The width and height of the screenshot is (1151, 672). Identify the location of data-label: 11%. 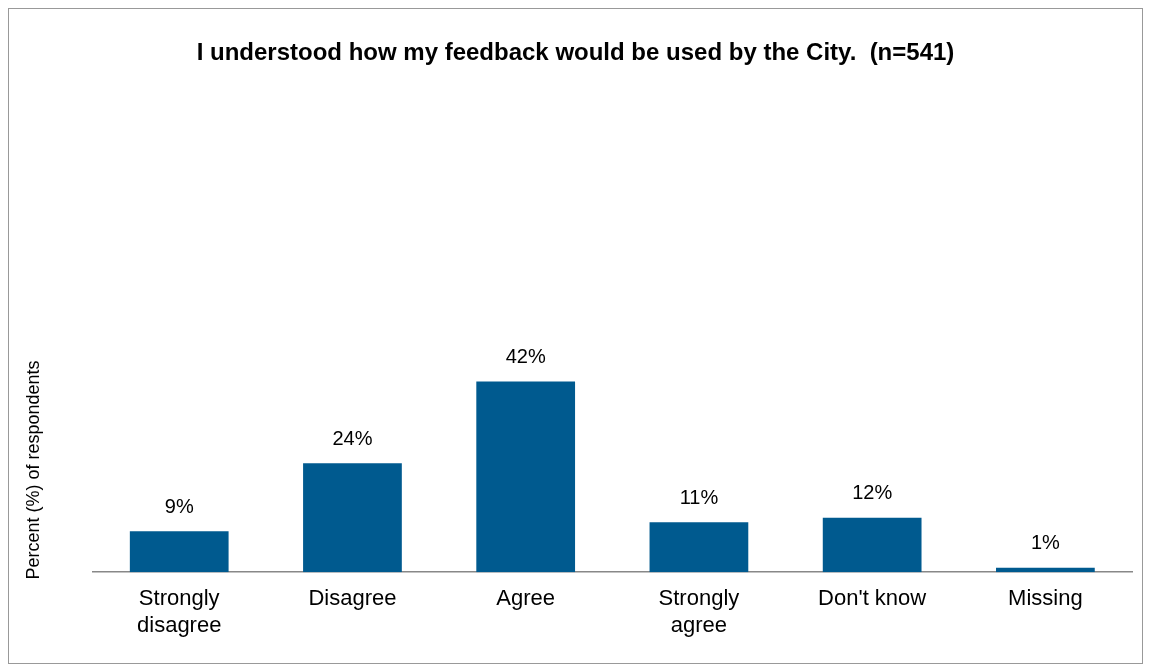
(699, 496).